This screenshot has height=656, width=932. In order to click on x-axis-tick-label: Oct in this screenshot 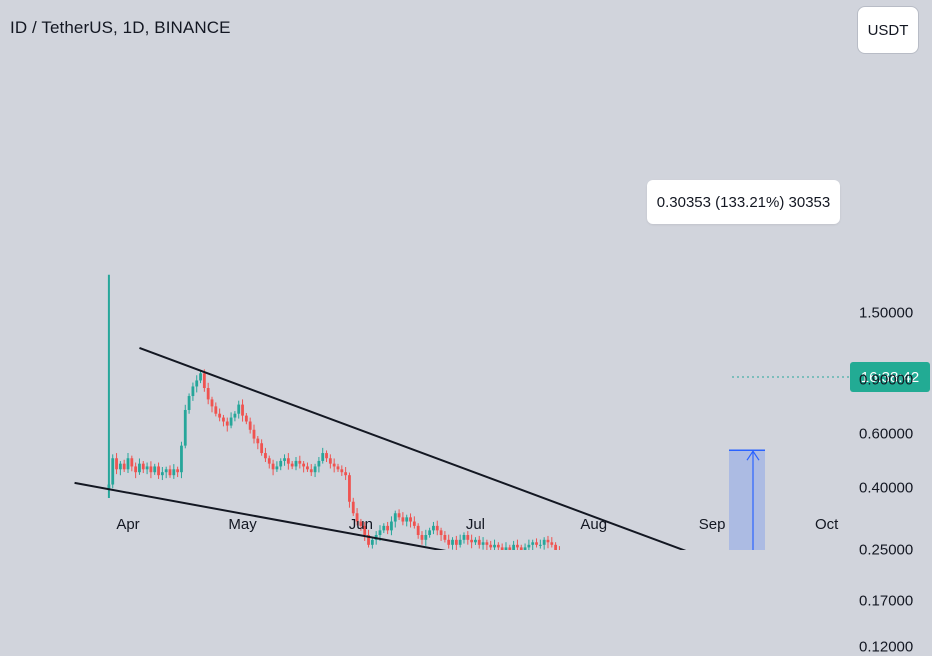, I will do `click(827, 524)`.